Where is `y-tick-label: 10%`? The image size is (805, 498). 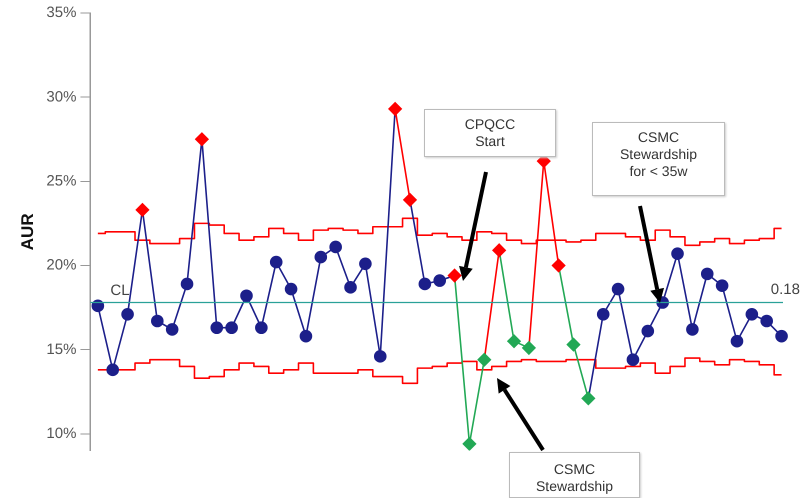 y-tick-label: 10% is located at coordinates (61, 433).